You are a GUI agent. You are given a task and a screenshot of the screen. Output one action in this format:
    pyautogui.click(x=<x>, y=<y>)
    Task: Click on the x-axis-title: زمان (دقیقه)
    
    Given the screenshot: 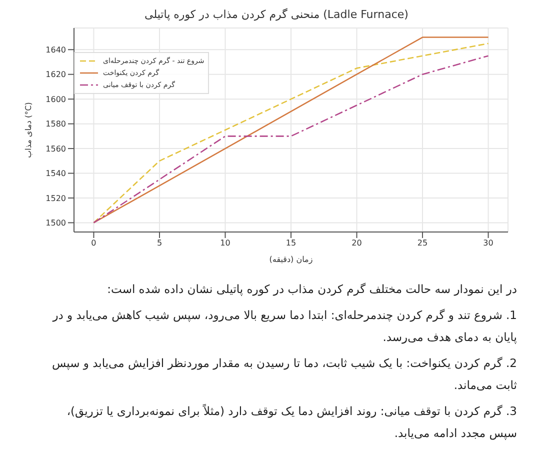 What is the action you would take?
    pyautogui.click(x=291, y=259)
    